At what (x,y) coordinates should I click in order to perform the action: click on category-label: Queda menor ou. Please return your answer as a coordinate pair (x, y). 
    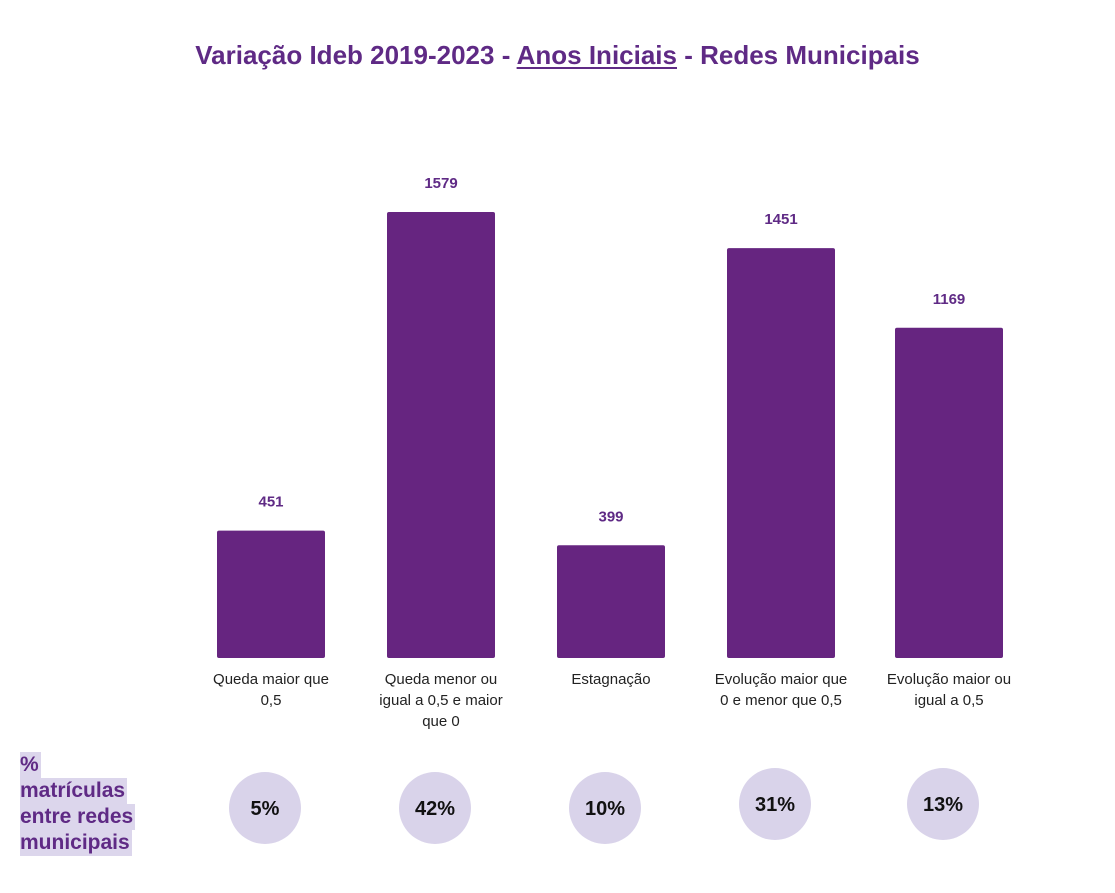
    Looking at the image, I should click on (441, 679).